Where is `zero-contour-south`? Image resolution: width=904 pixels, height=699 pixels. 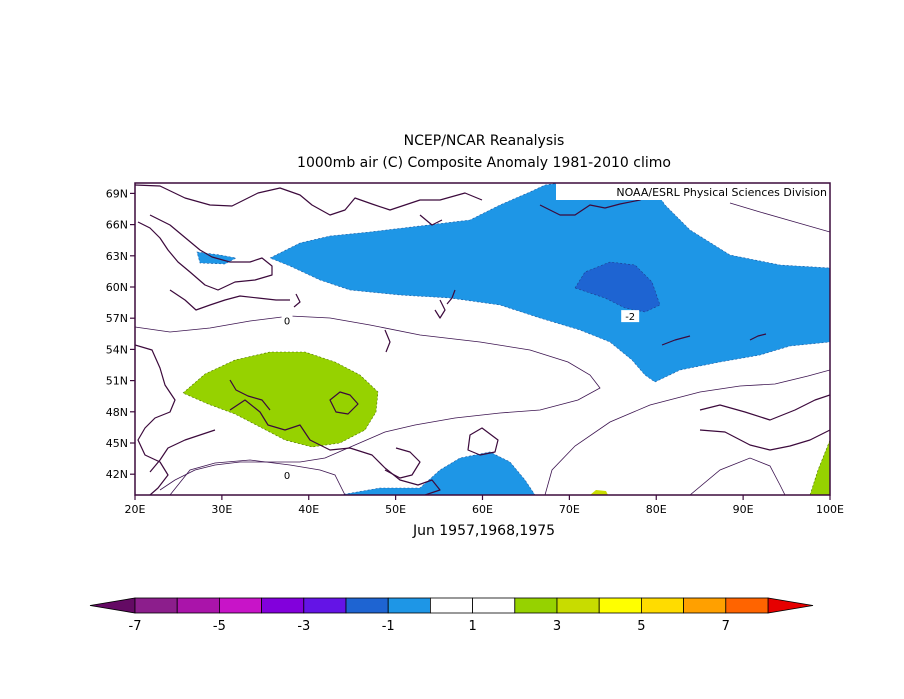
zero-contour-south is located at coordinates (257, 477).